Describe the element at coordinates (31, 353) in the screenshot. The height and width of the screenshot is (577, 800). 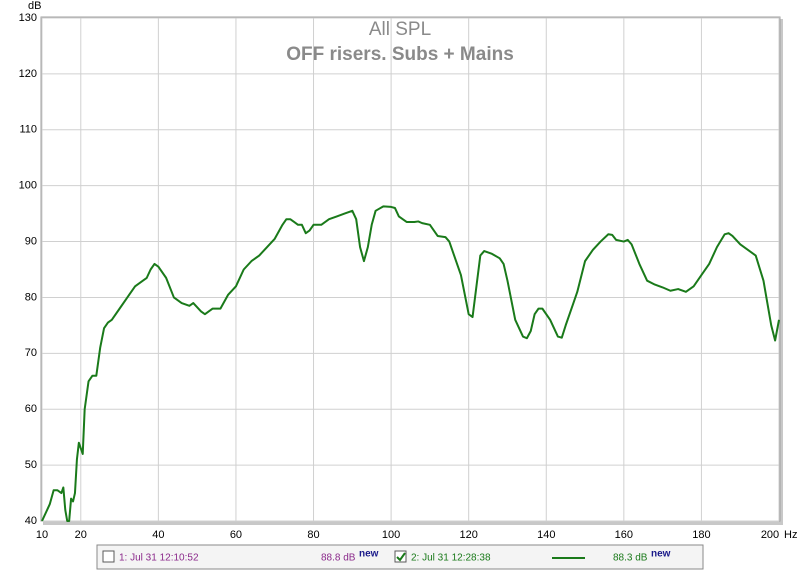
I see `y-tick-label: 70` at that location.